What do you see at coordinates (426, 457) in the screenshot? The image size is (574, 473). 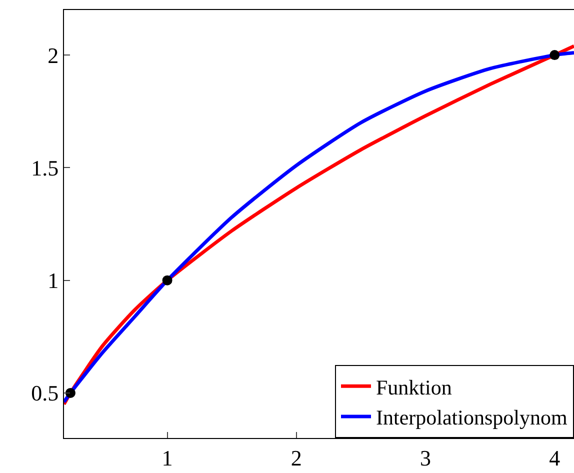 I see `x-tick-label: 3` at bounding box center [426, 457].